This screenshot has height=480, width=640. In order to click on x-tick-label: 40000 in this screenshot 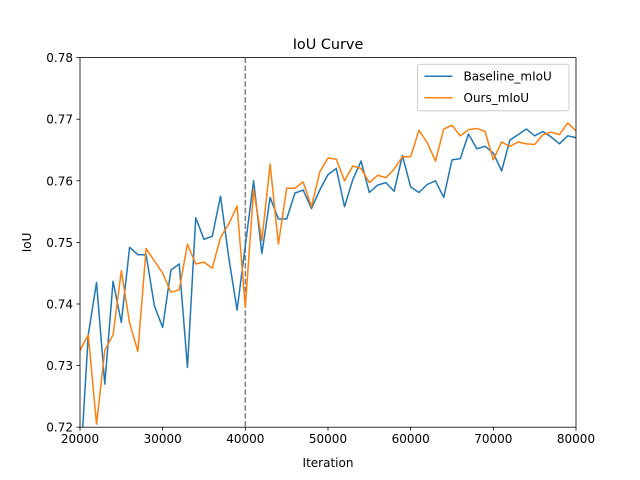, I will do `click(245, 439)`.